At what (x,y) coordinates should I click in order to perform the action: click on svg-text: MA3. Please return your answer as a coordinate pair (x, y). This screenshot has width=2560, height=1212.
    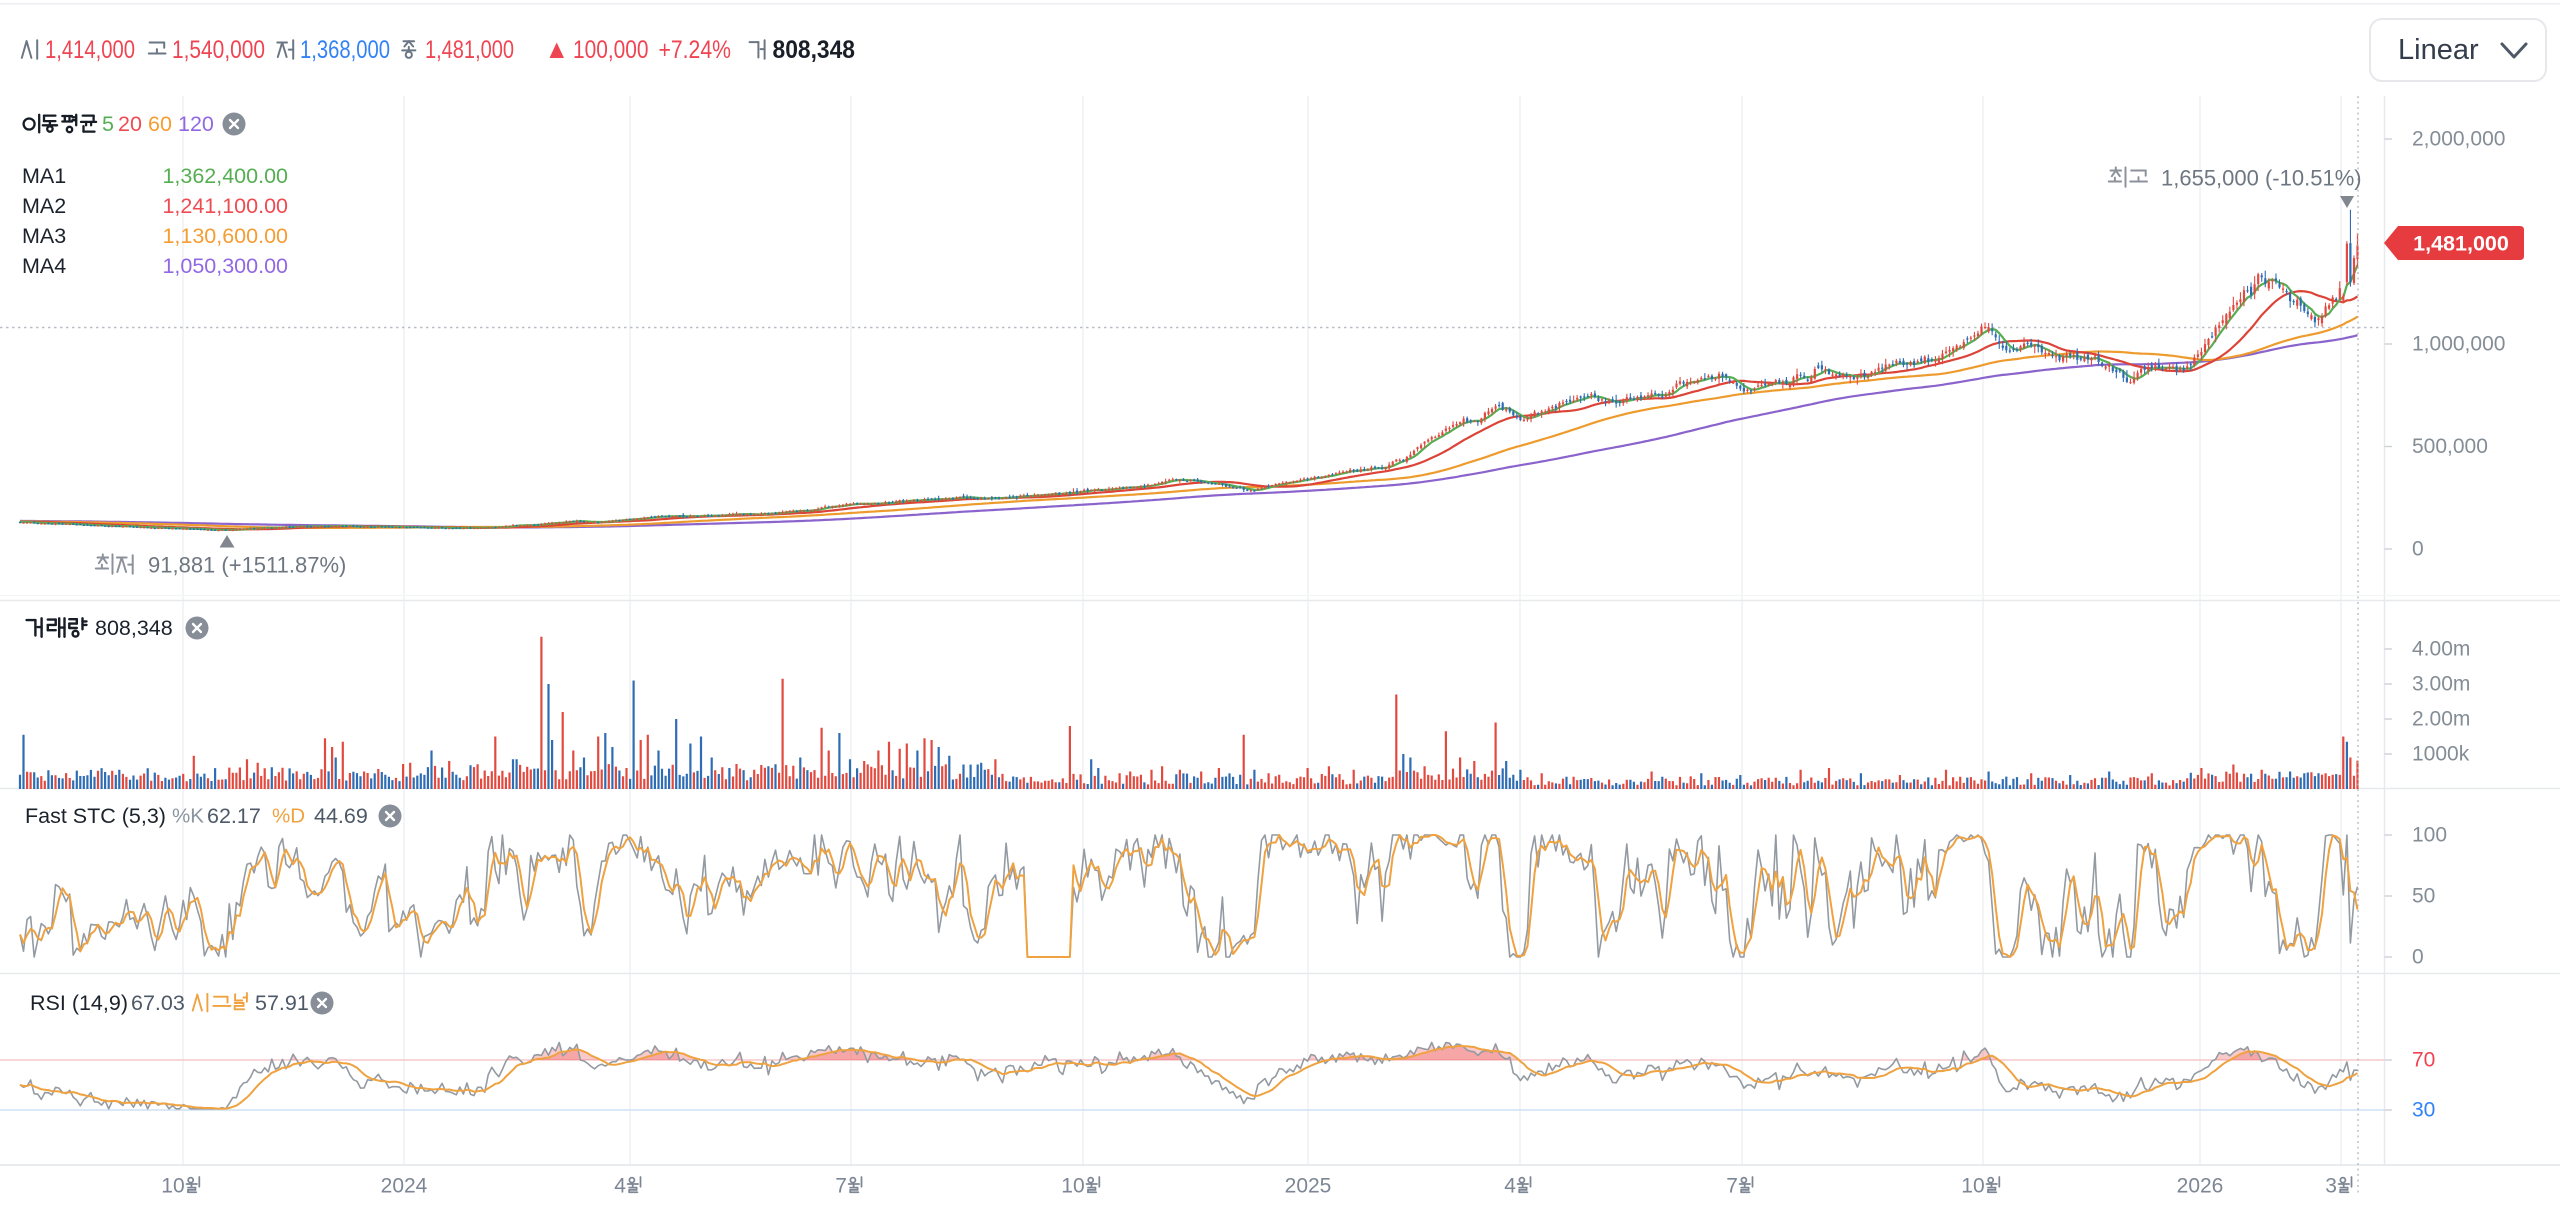
    Looking at the image, I should click on (44, 236).